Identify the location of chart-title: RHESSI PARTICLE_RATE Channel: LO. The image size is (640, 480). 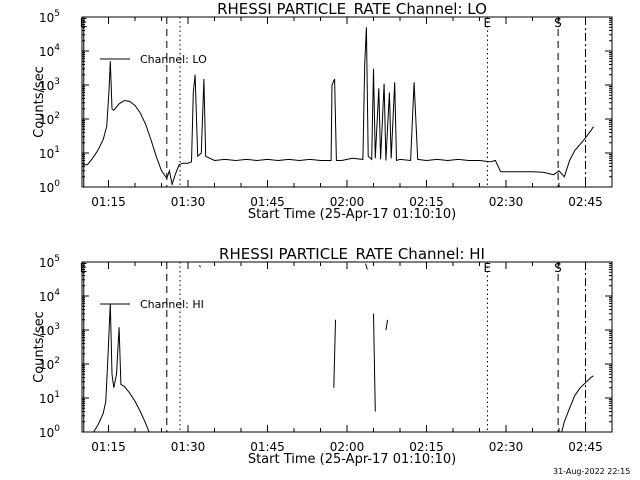
(352, 9).